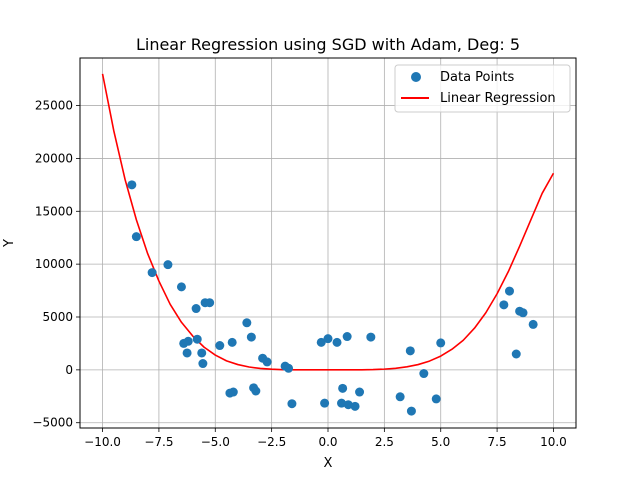 The width and height of the screenshot is (640, 484). I want to click on y-tick-label: −5000, so click(52, 423).